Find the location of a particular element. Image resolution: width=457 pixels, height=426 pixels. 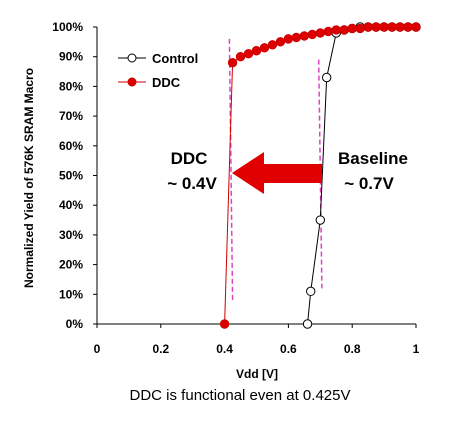

y-tick-label: 90% is located at coordinates (71, 57).